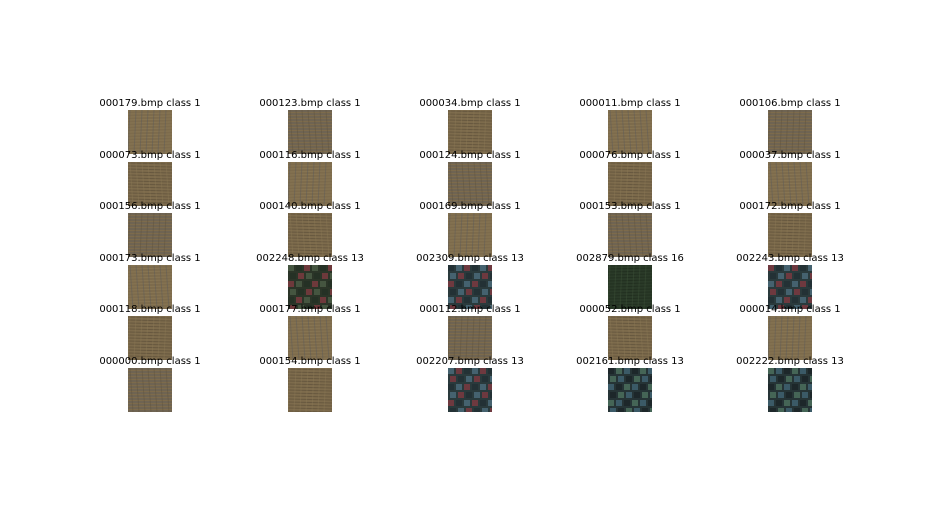 Image resolution: width=943 pixels, height=517 pixels. What do you see at coordinates (630, 310) in the screenshot?
I see `image-caption: 000052.bmp class 1` at bounding box center [630, 310].